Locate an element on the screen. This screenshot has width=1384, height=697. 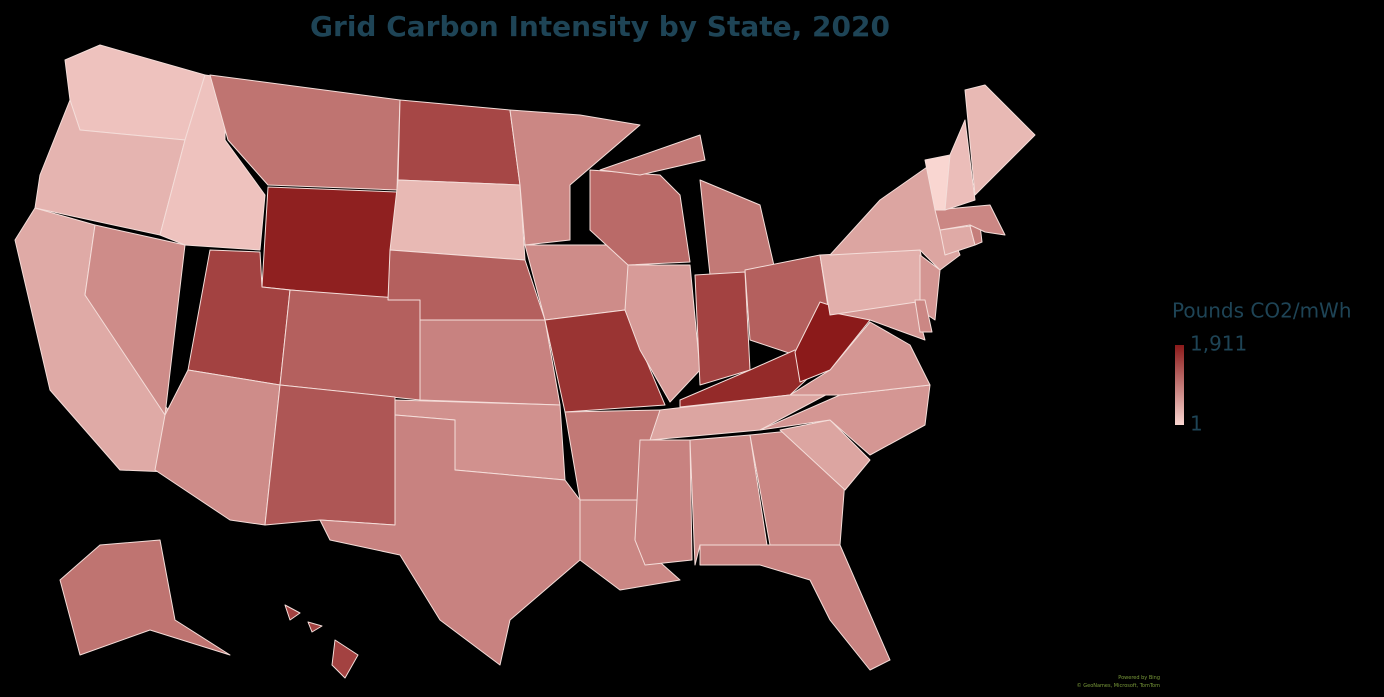
legend-gradient is located at coordinates (1179, 385).